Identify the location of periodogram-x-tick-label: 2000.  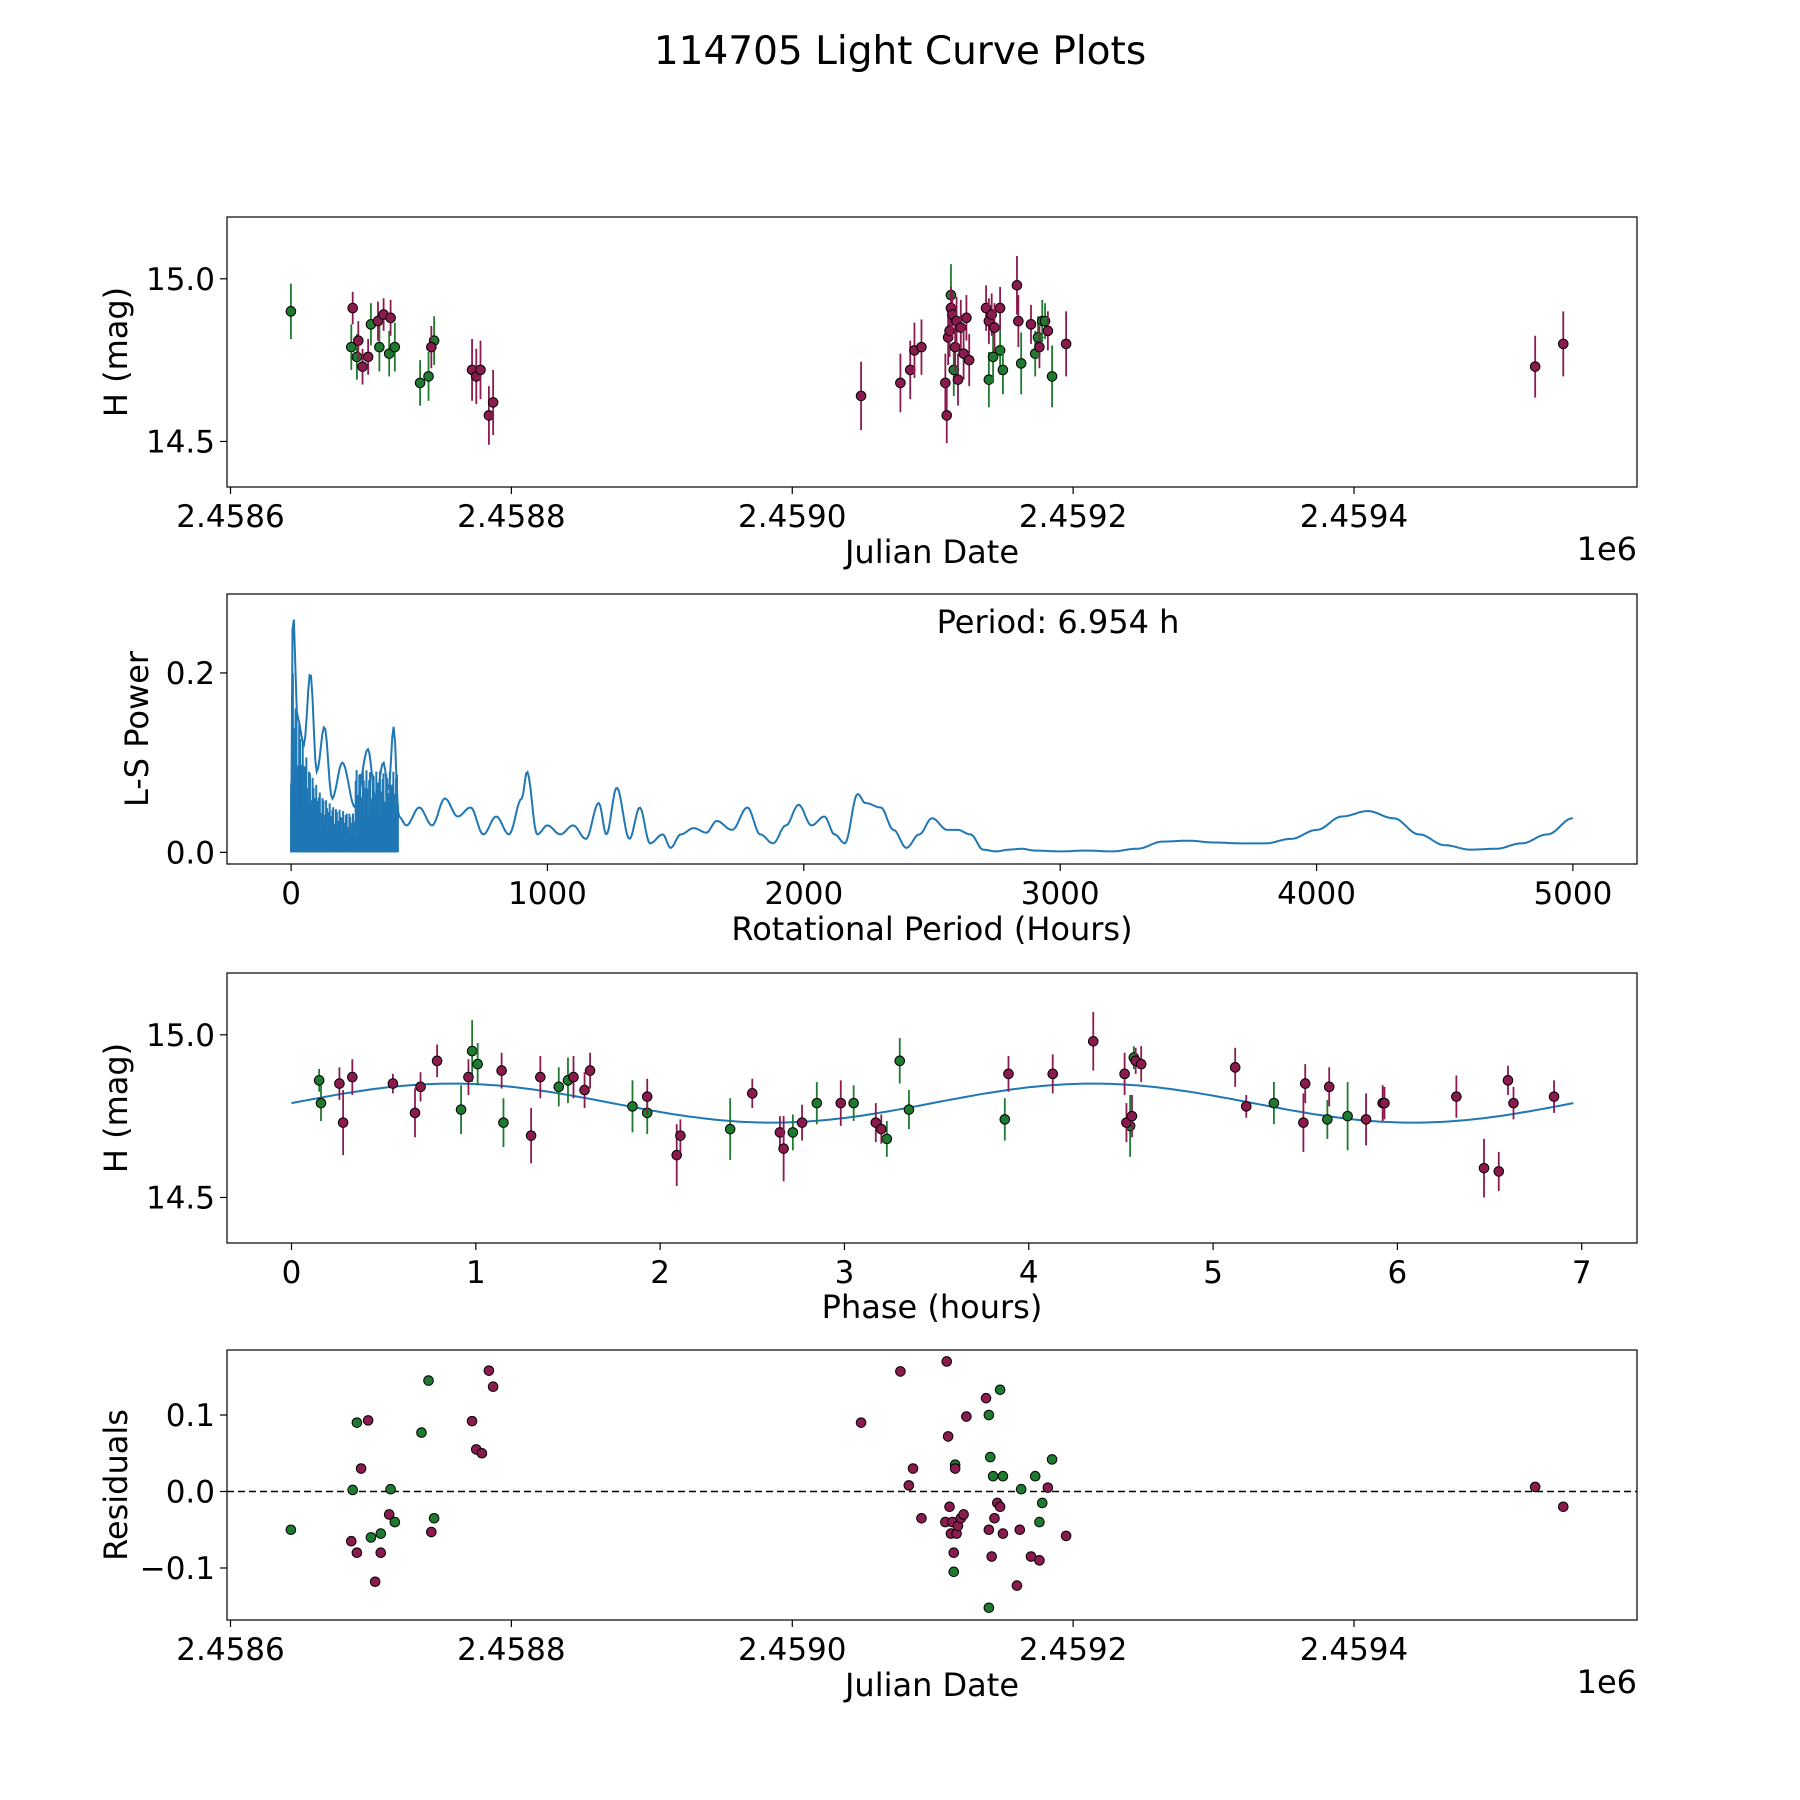
(803, 894).